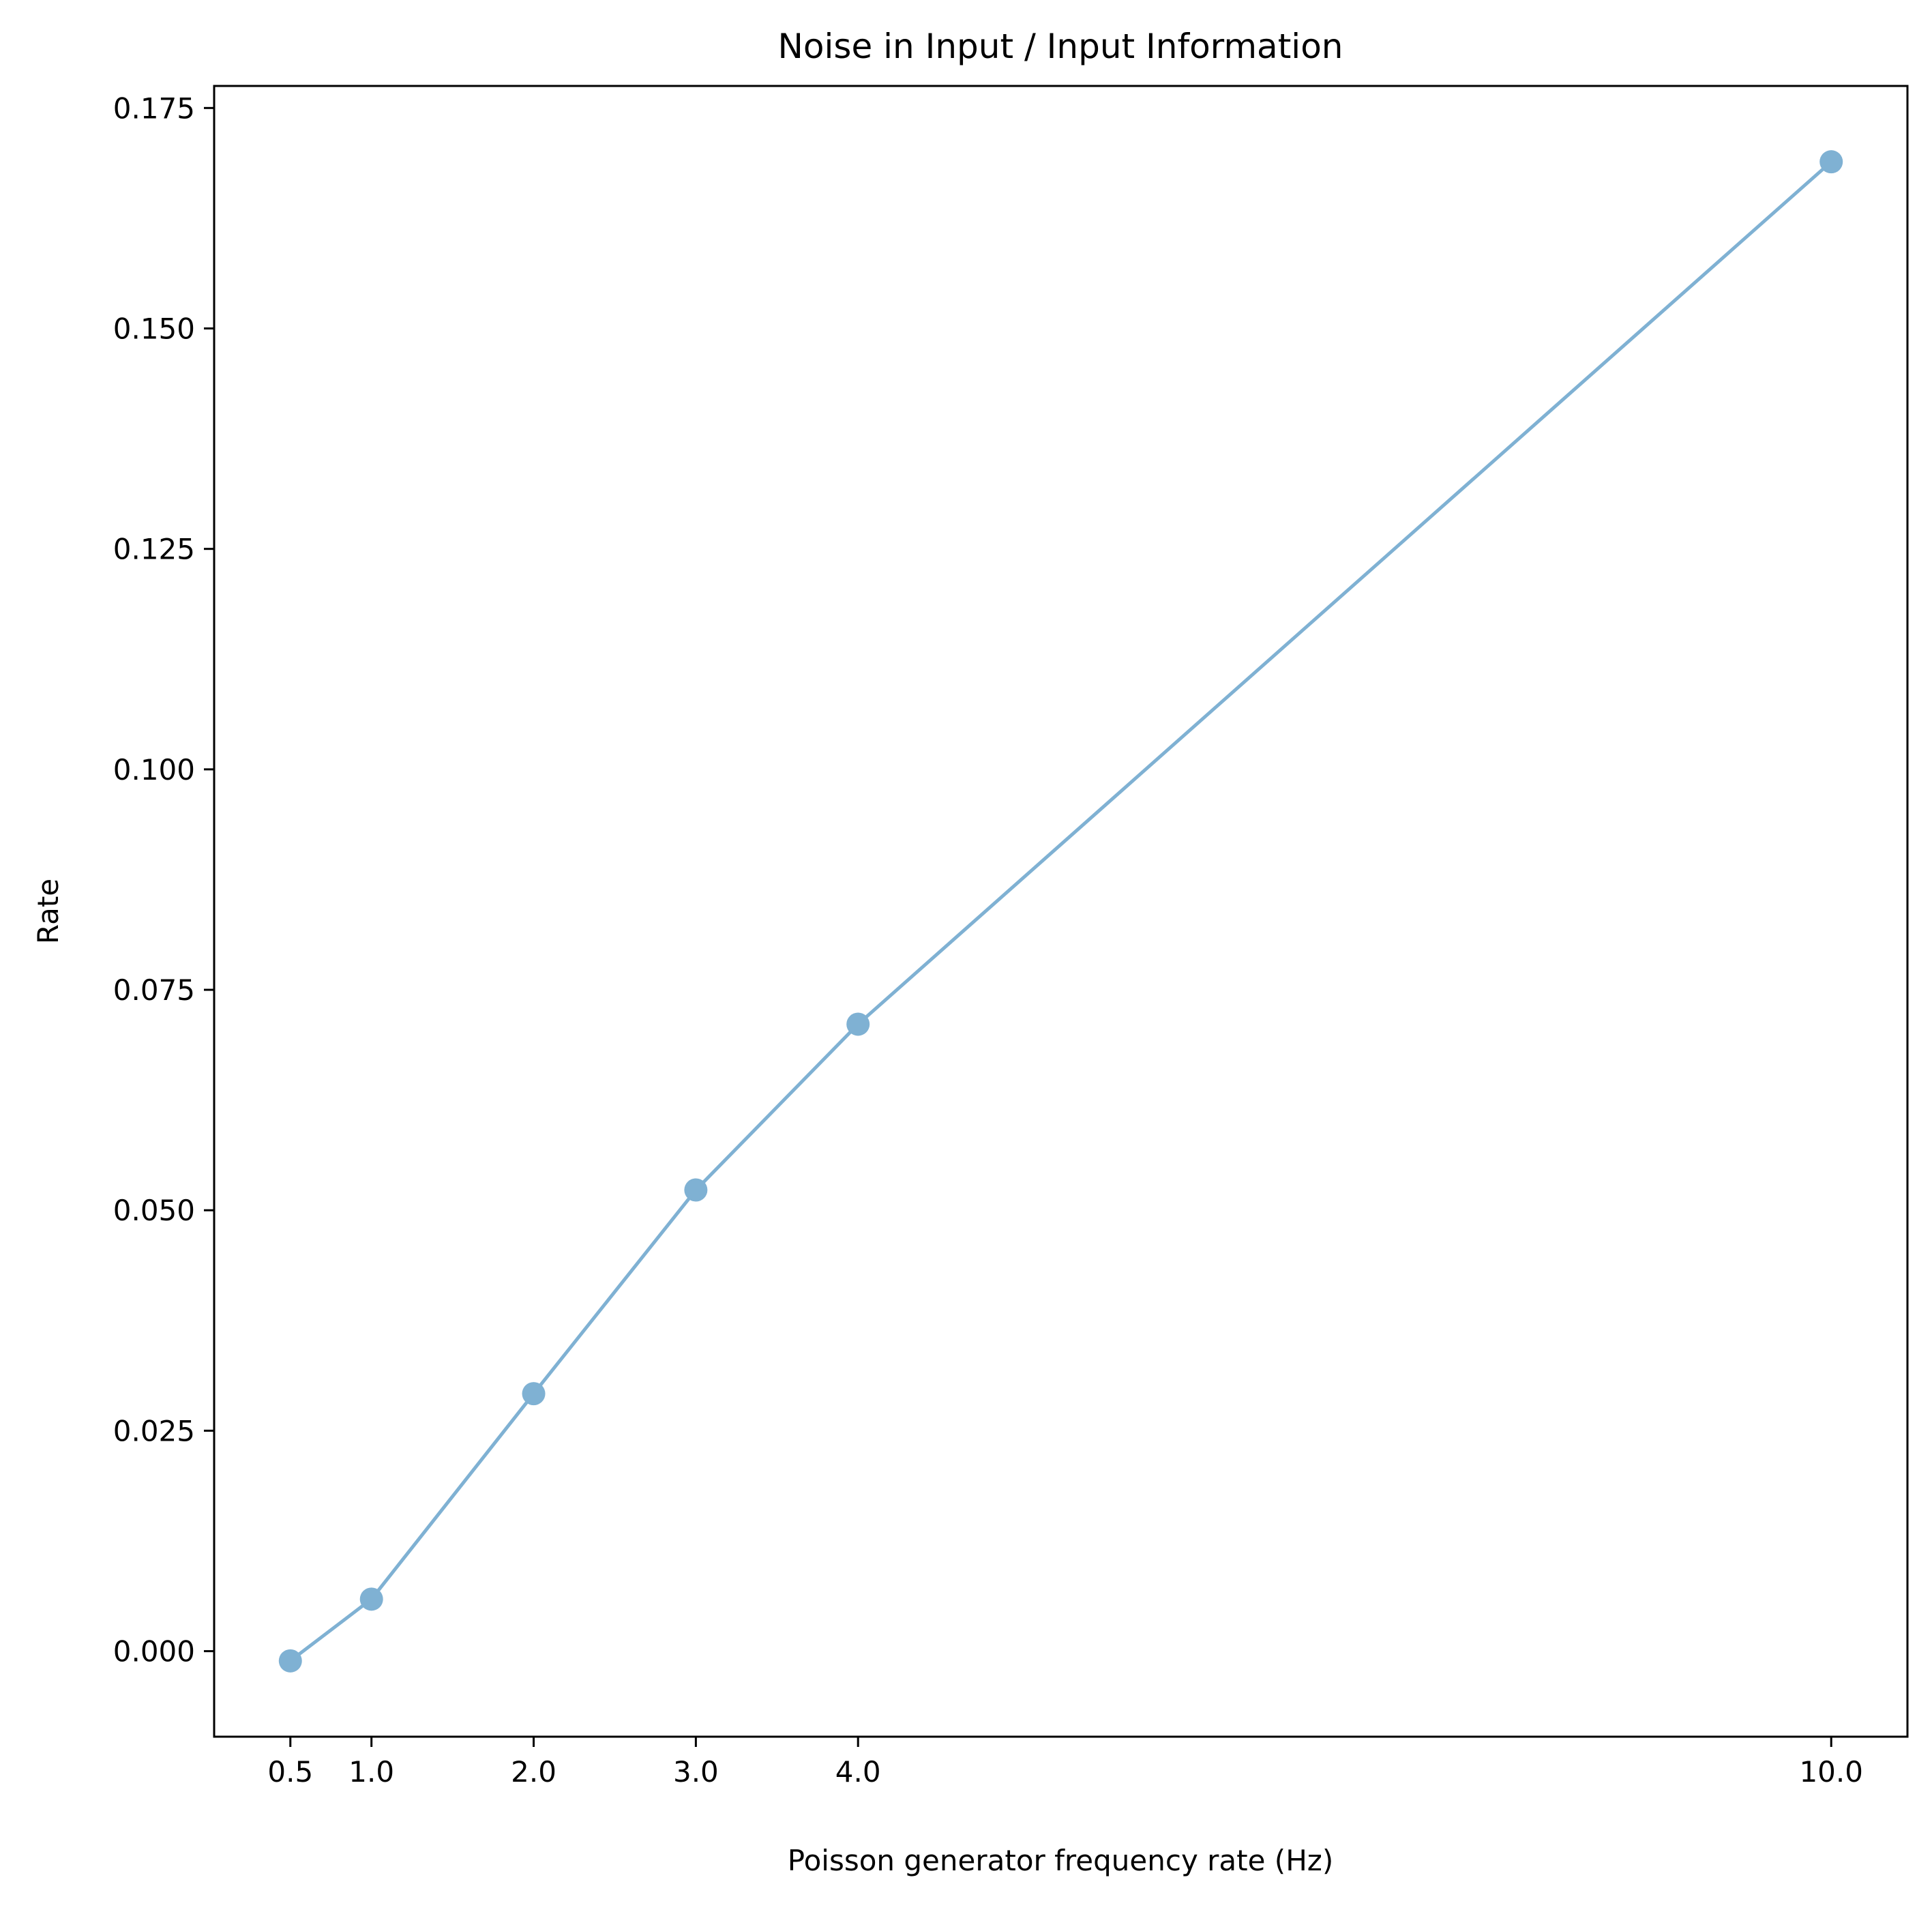 This screenshot has height=1912, width=1932. I want to click on y-tick-label: 0.125, so click(154, 549).